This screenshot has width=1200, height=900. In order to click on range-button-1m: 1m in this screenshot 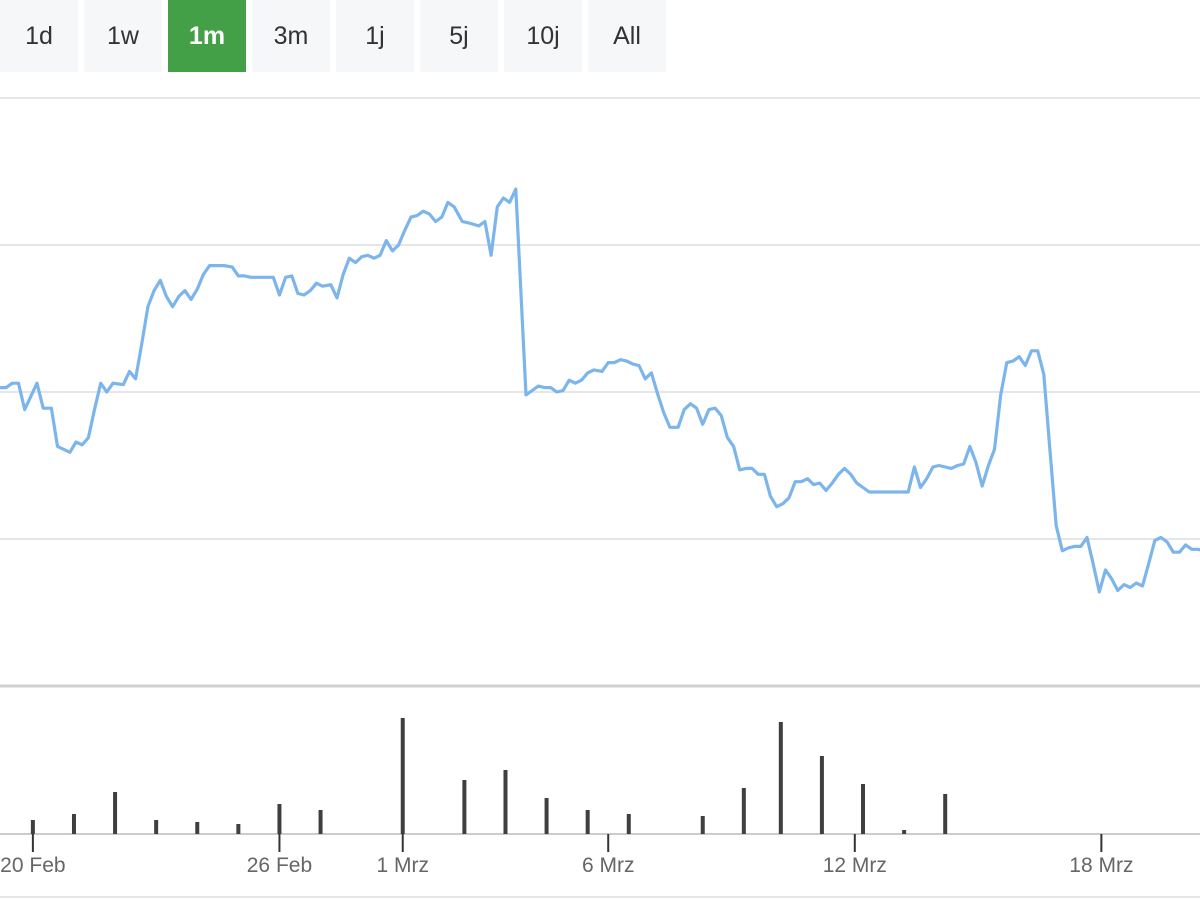, I will do `click(207, 36)`.